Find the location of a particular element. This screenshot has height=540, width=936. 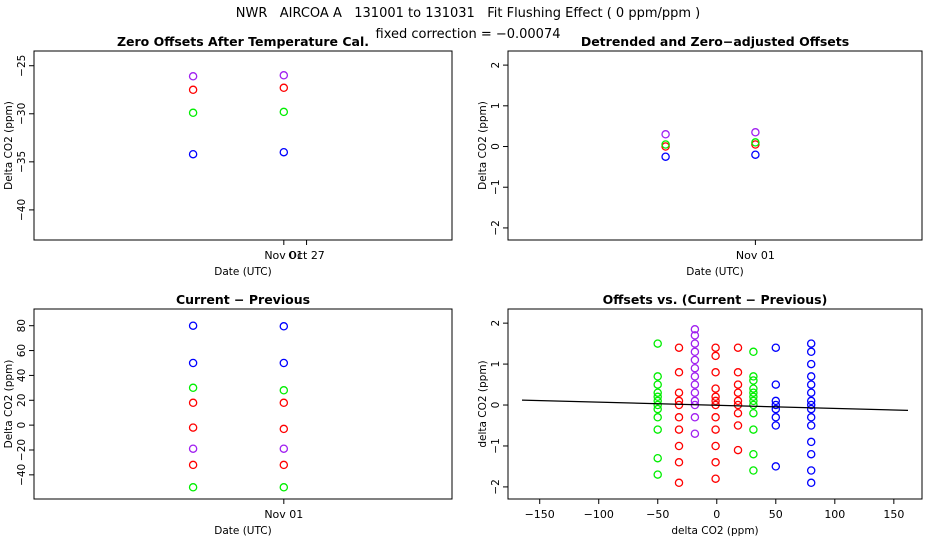

x-axis-label: Date (UTC) is located at coordinates (242, 531).